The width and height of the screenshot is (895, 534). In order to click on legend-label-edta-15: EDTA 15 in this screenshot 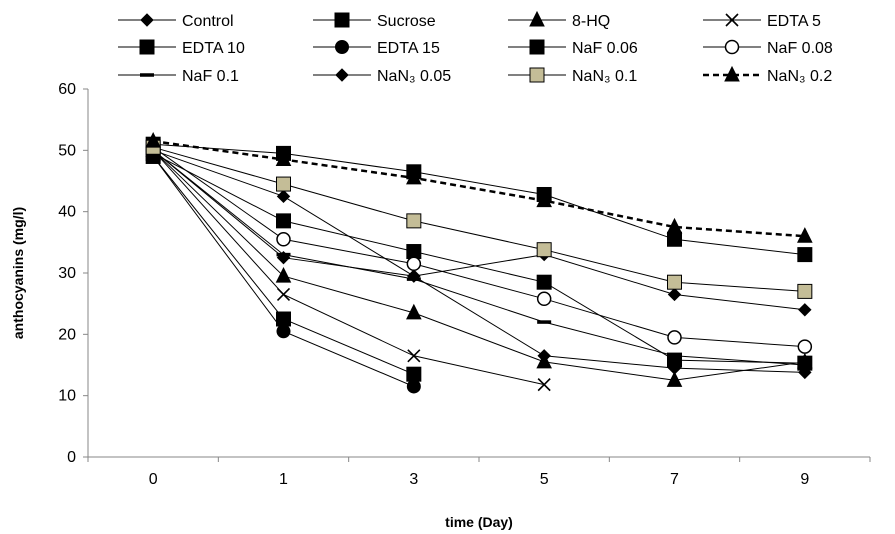, I will do `click(408, 48)`.